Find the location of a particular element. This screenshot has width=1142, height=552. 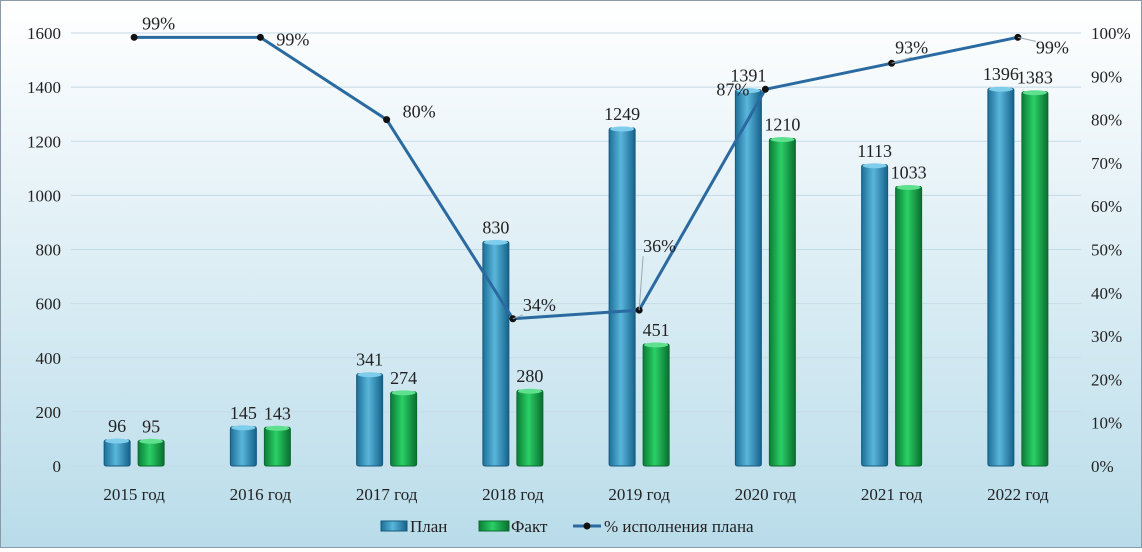

y-left-tick-label: 1000 is located at coordinates (44, 195).